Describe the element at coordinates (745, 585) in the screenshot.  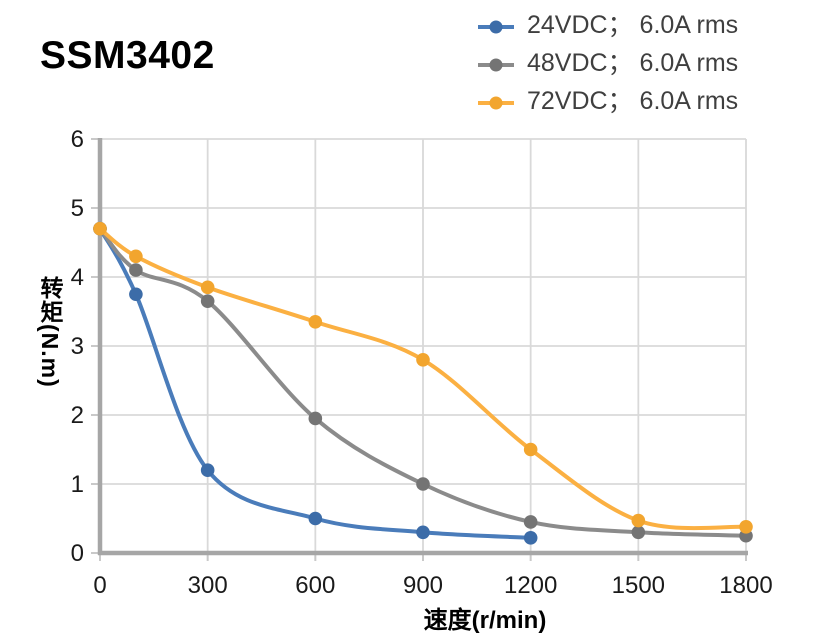
I see `x-tick-label: 1800` at that location.